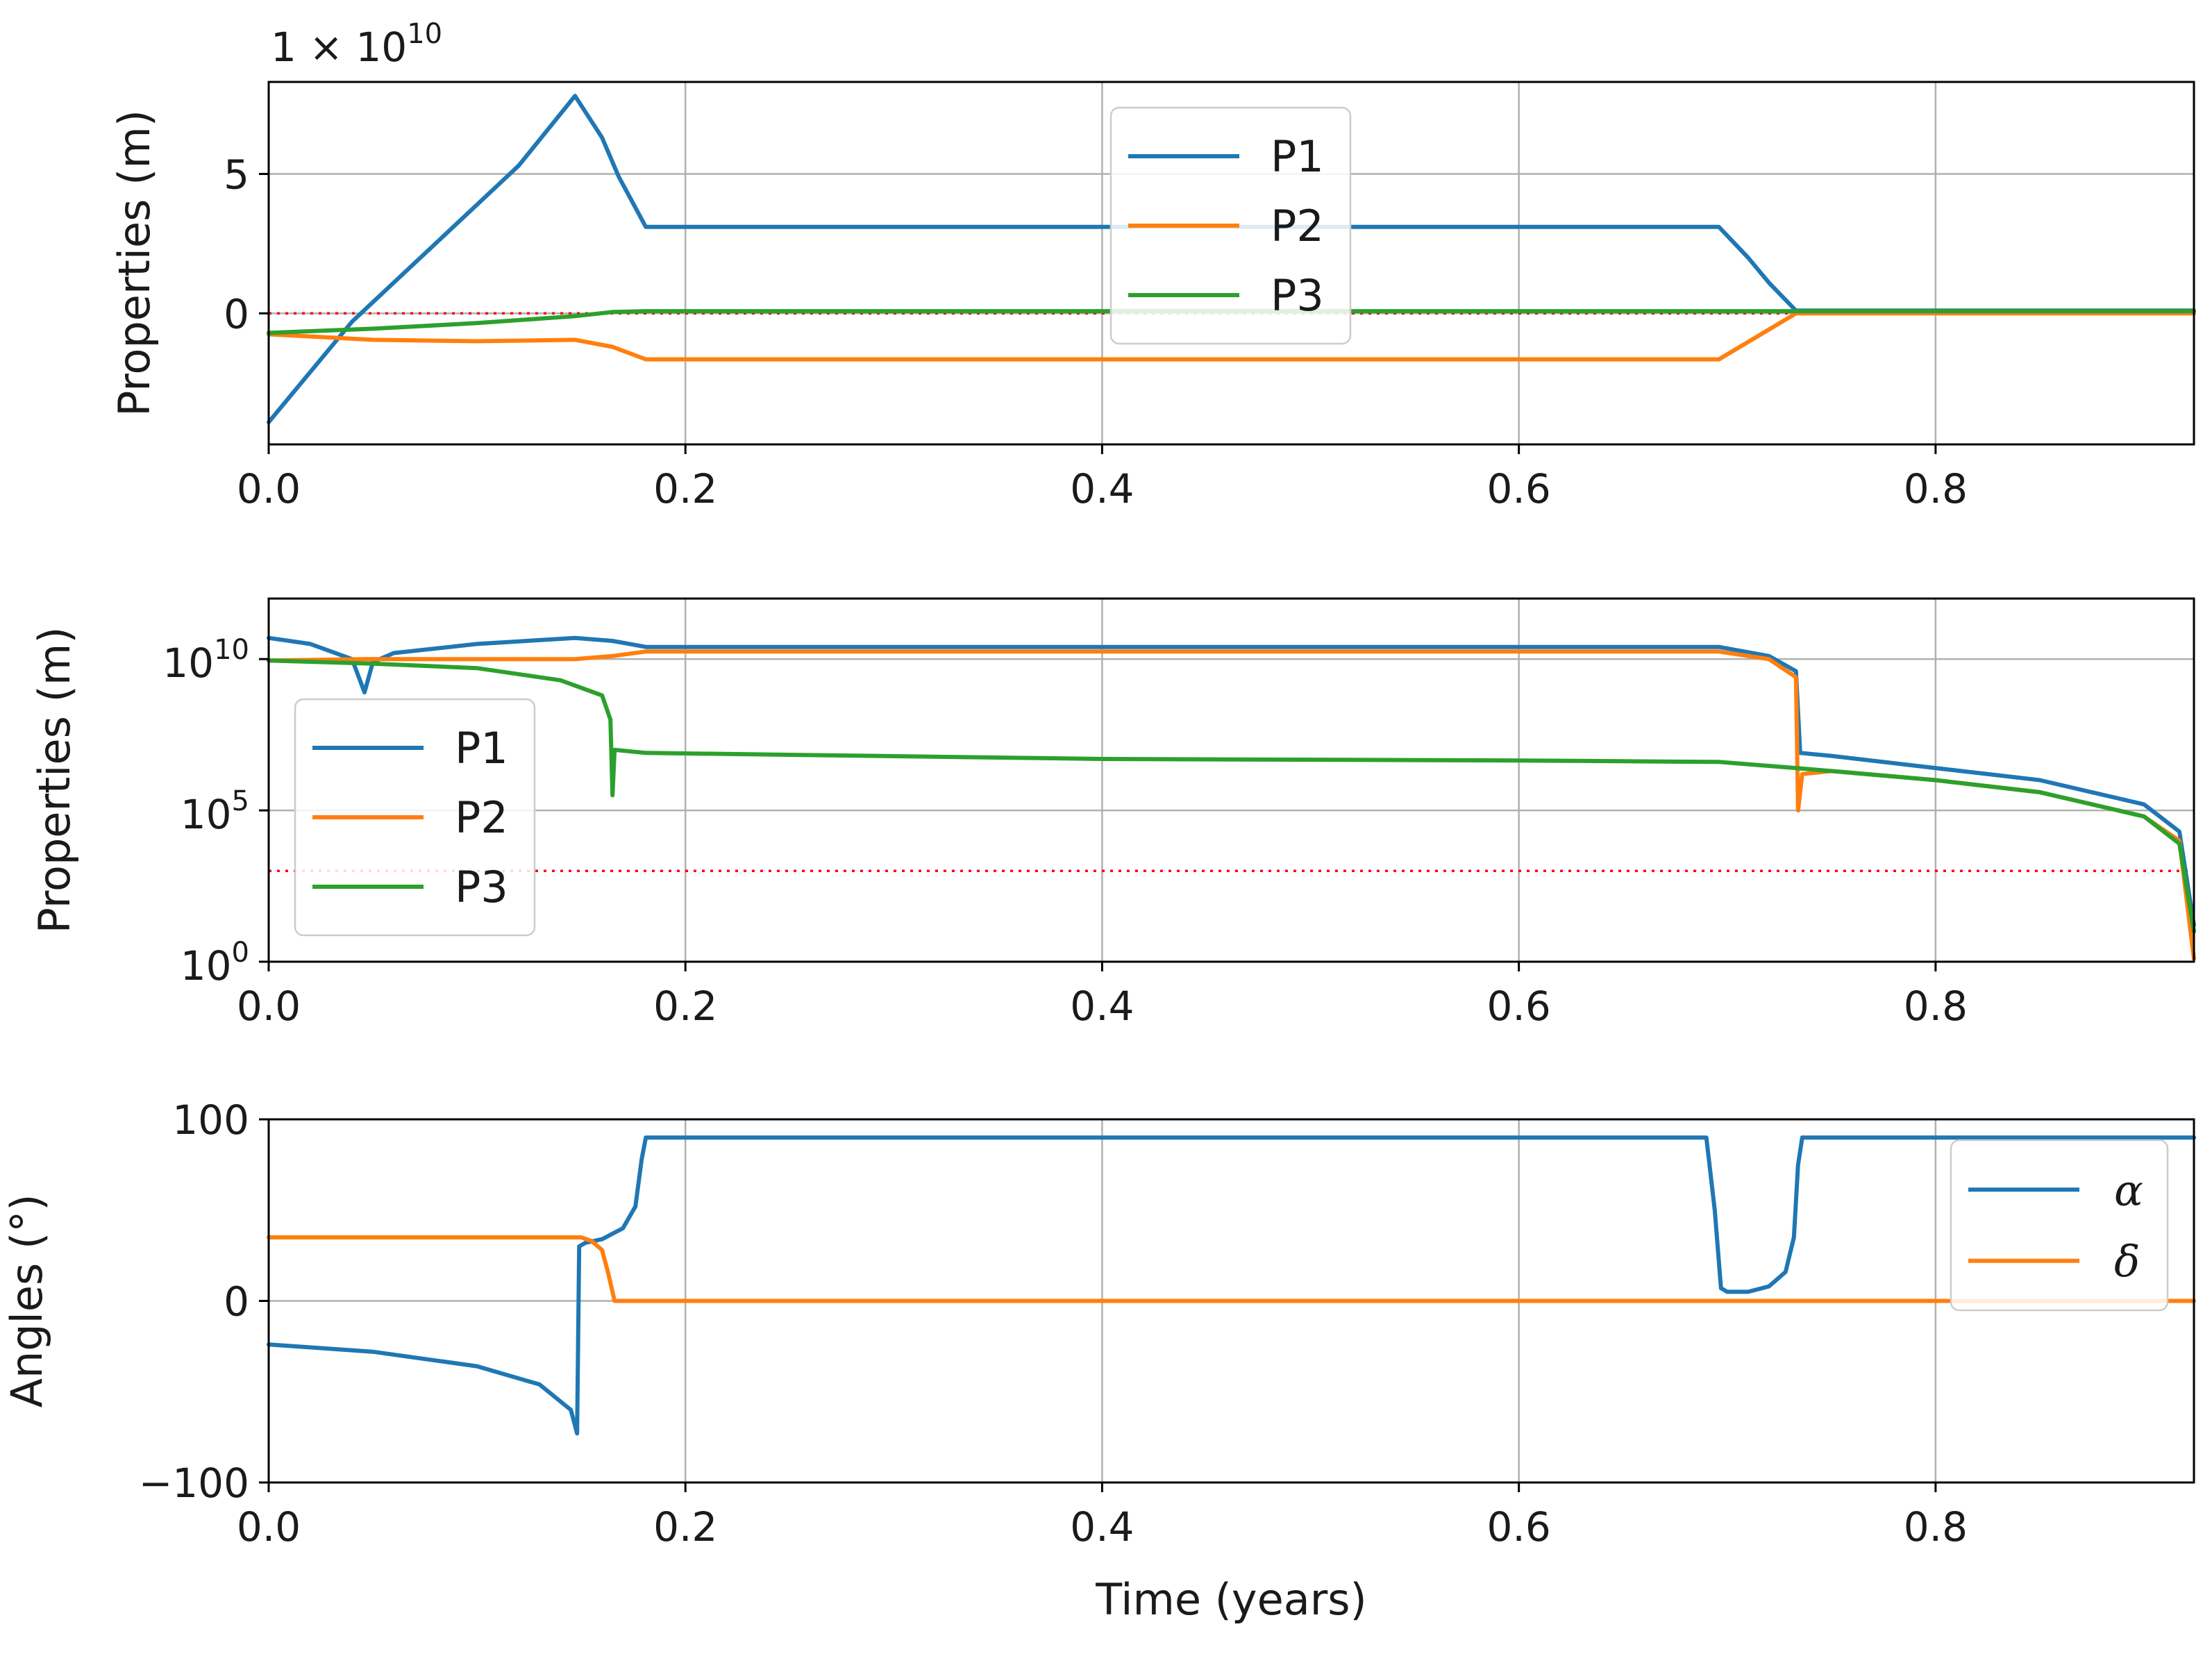 The width and height of the screenshot is (2212, 1654). Describe the element at coordinates (231, 650) in the screenshot. I see `y-tick-label-exponent: 10` at that location.